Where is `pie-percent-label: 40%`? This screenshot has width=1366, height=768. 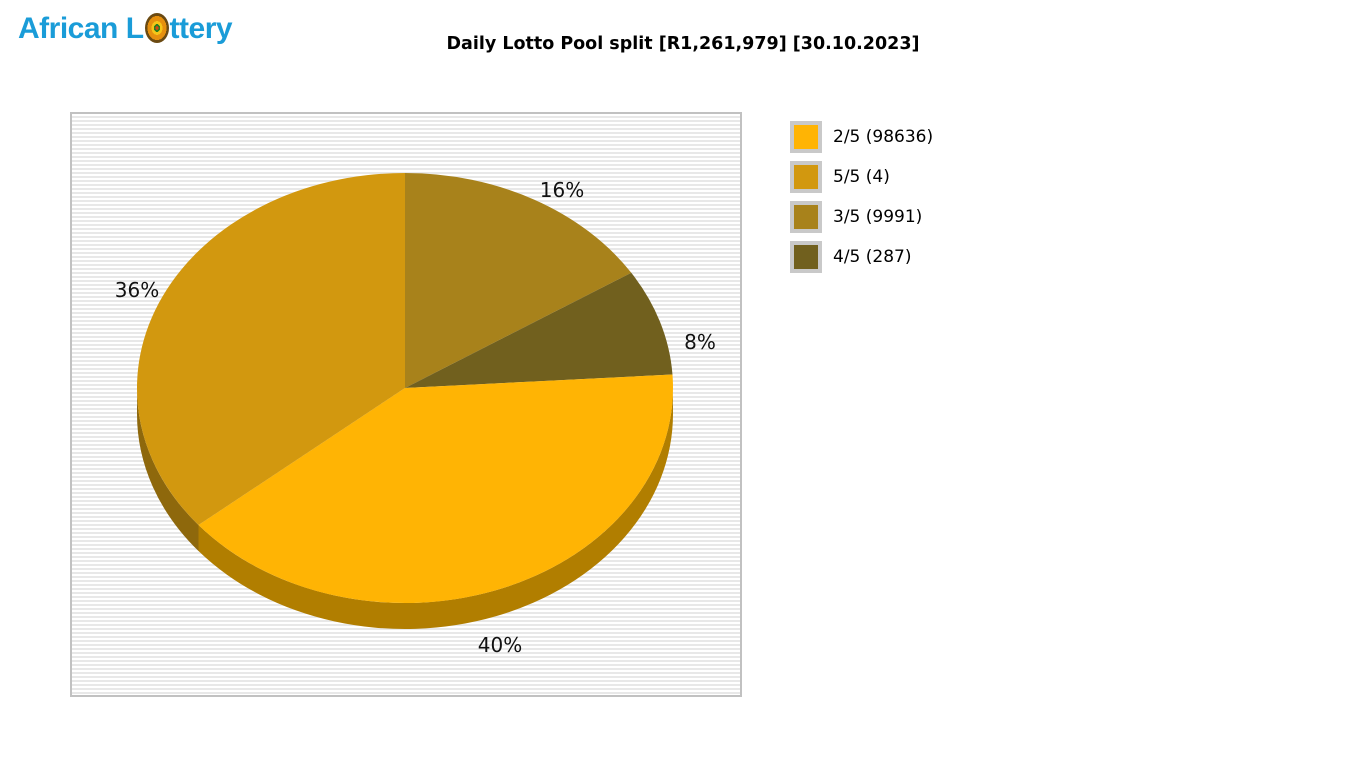 pie-percent-label: 40% is located at coordinates (500, 645).